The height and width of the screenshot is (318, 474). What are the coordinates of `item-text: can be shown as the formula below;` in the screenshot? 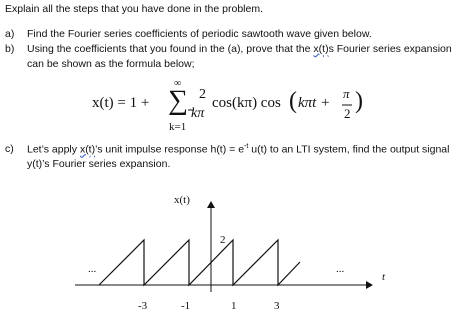 It's located at (111, 64).